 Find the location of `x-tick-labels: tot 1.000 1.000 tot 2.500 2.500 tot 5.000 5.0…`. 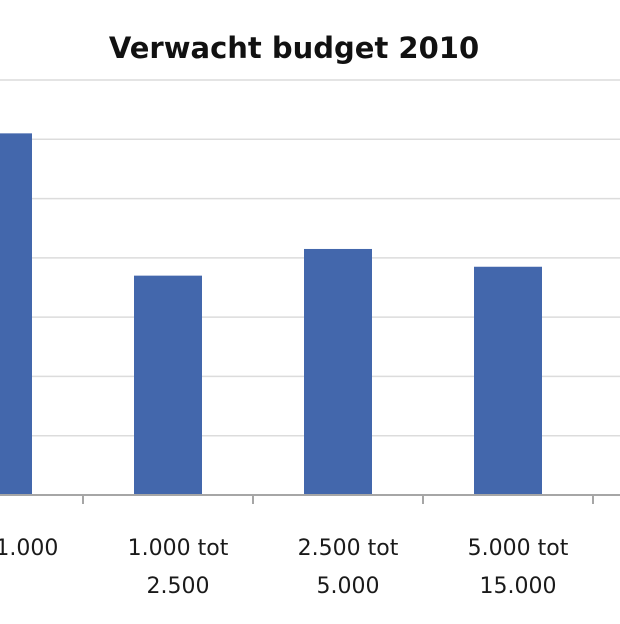

x-tick-labels: tot 1.000 1.000 tot 2.500 2.500 tot 5.000 5.0… is located at coordinates (284, 567).